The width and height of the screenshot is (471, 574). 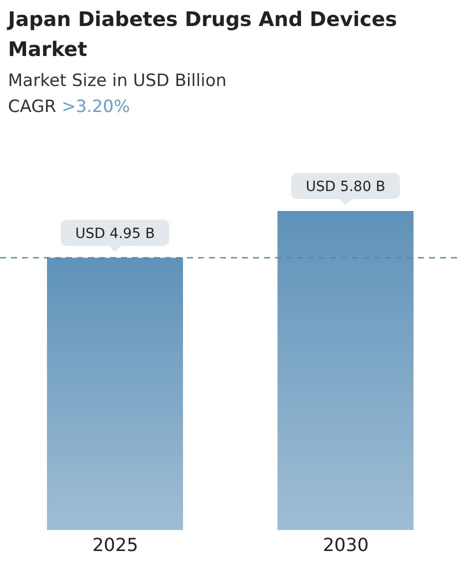 I want to click on x-tick-label: 2025, so click(x=115, y=545).